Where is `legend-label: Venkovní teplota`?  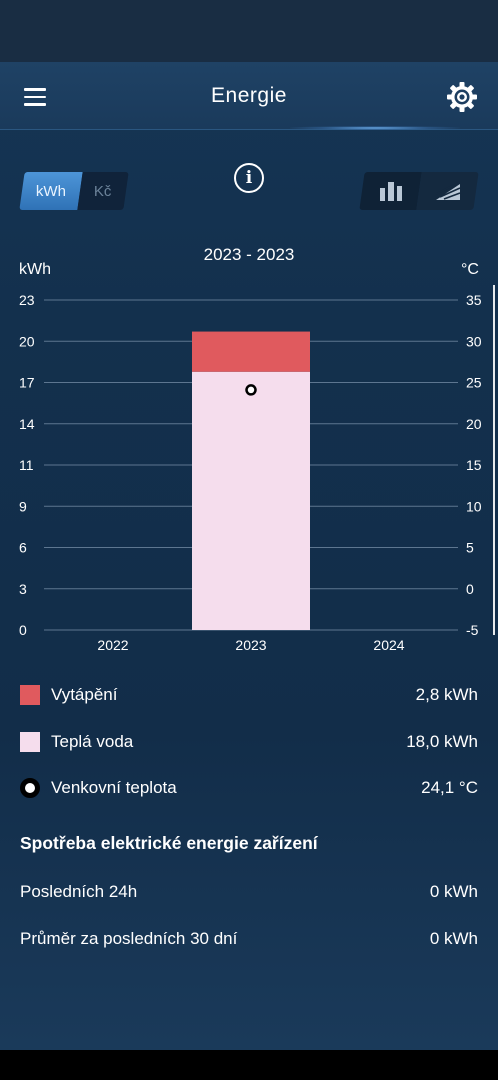
legend-label: Venkovní teplota is located at coordinates (114, 787).